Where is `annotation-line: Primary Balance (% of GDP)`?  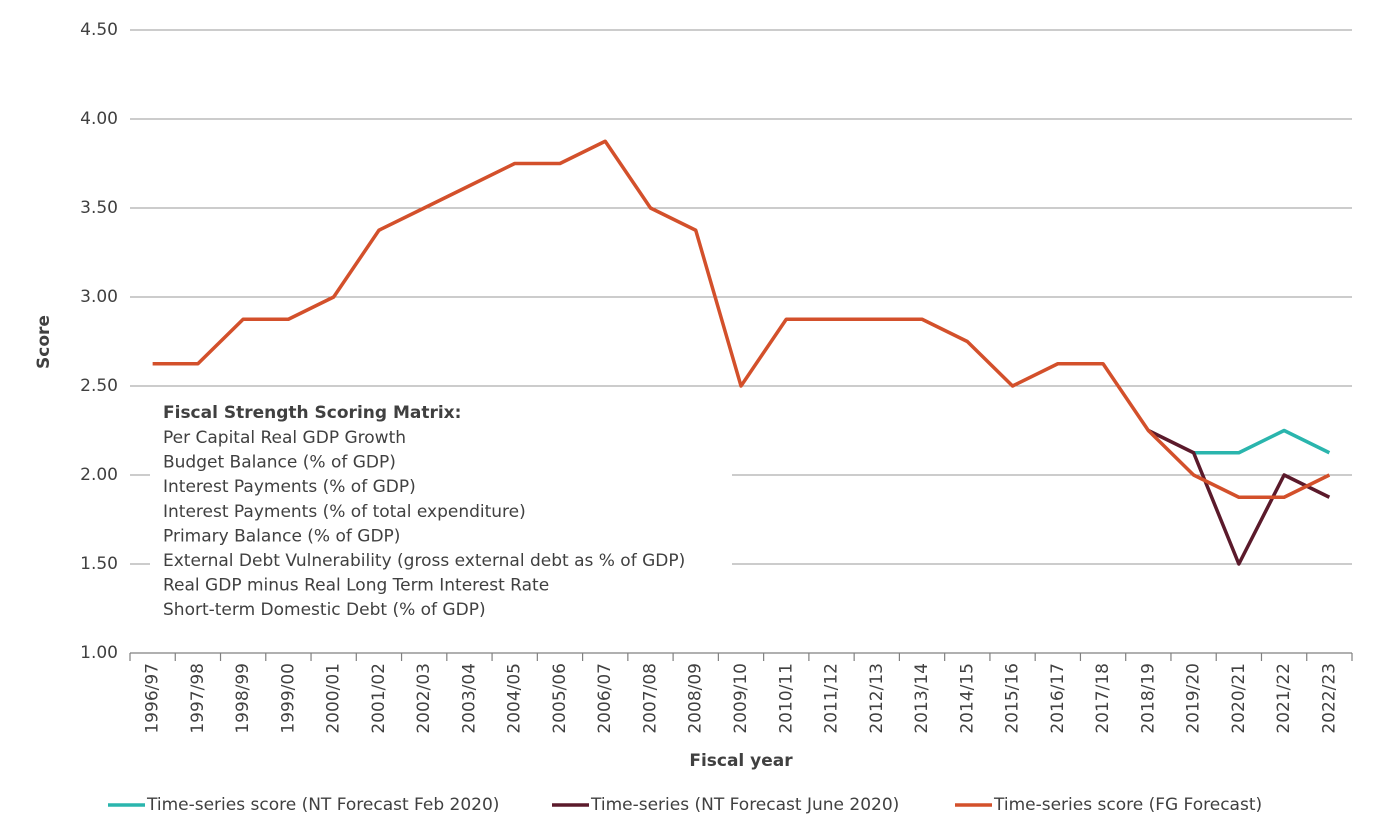
annotation-line: Primary Balance (% of GDP) is located at coordinates (281, 536).